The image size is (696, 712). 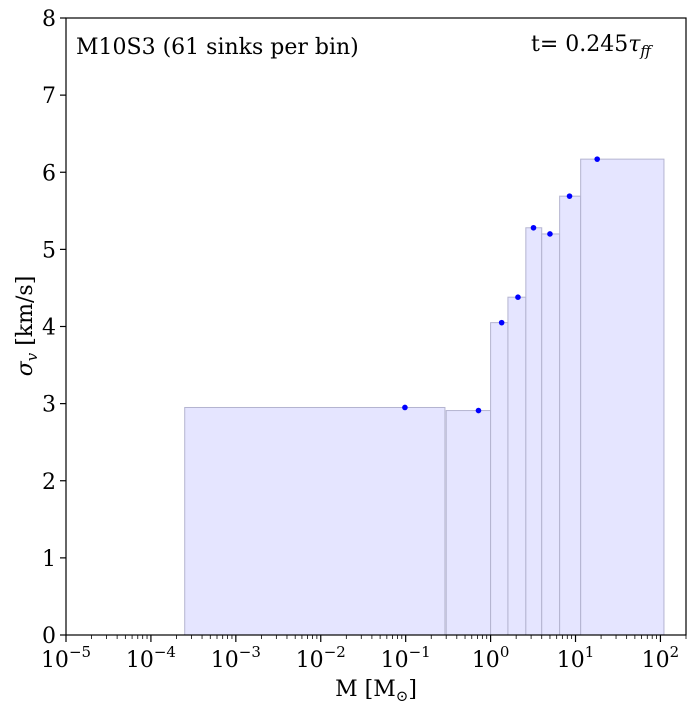 I want to click on y-axis-label-unit: [km/s], so click(x=25, y=314).